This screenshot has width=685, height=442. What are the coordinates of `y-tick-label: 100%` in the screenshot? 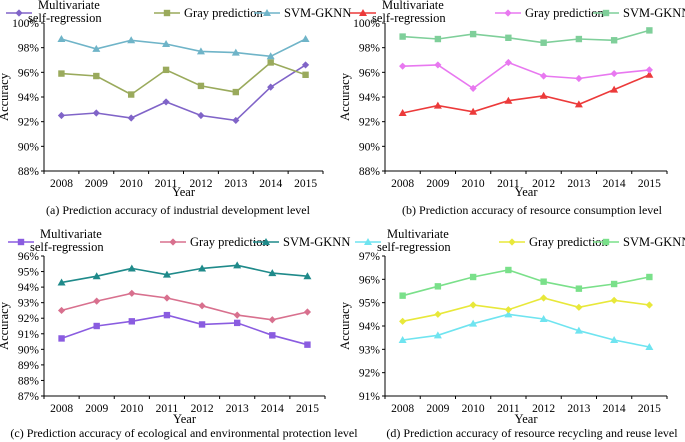 It's located at (25, 24).